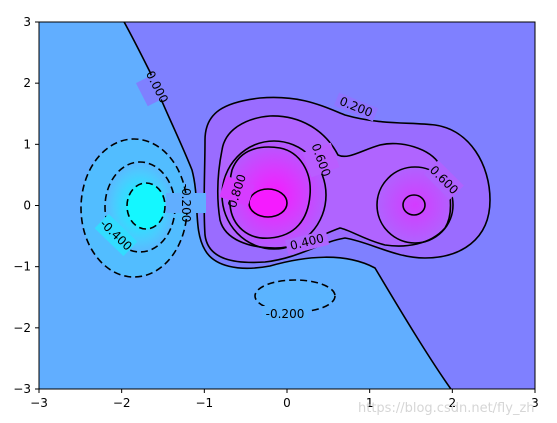  I want to click on y-tick-label: 2, so click(27, 83).